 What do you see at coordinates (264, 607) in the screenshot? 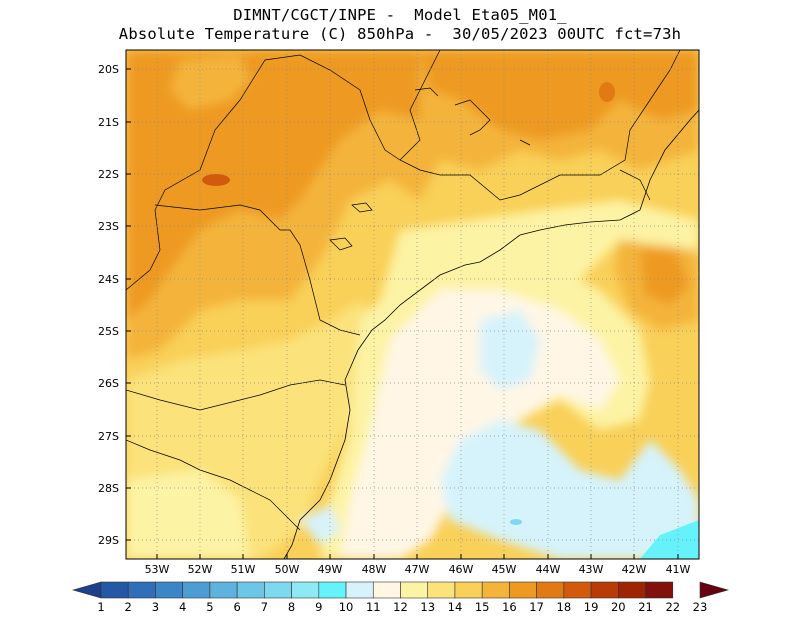
I see `colorbar-label: 7` at bounding box center [264, 607].